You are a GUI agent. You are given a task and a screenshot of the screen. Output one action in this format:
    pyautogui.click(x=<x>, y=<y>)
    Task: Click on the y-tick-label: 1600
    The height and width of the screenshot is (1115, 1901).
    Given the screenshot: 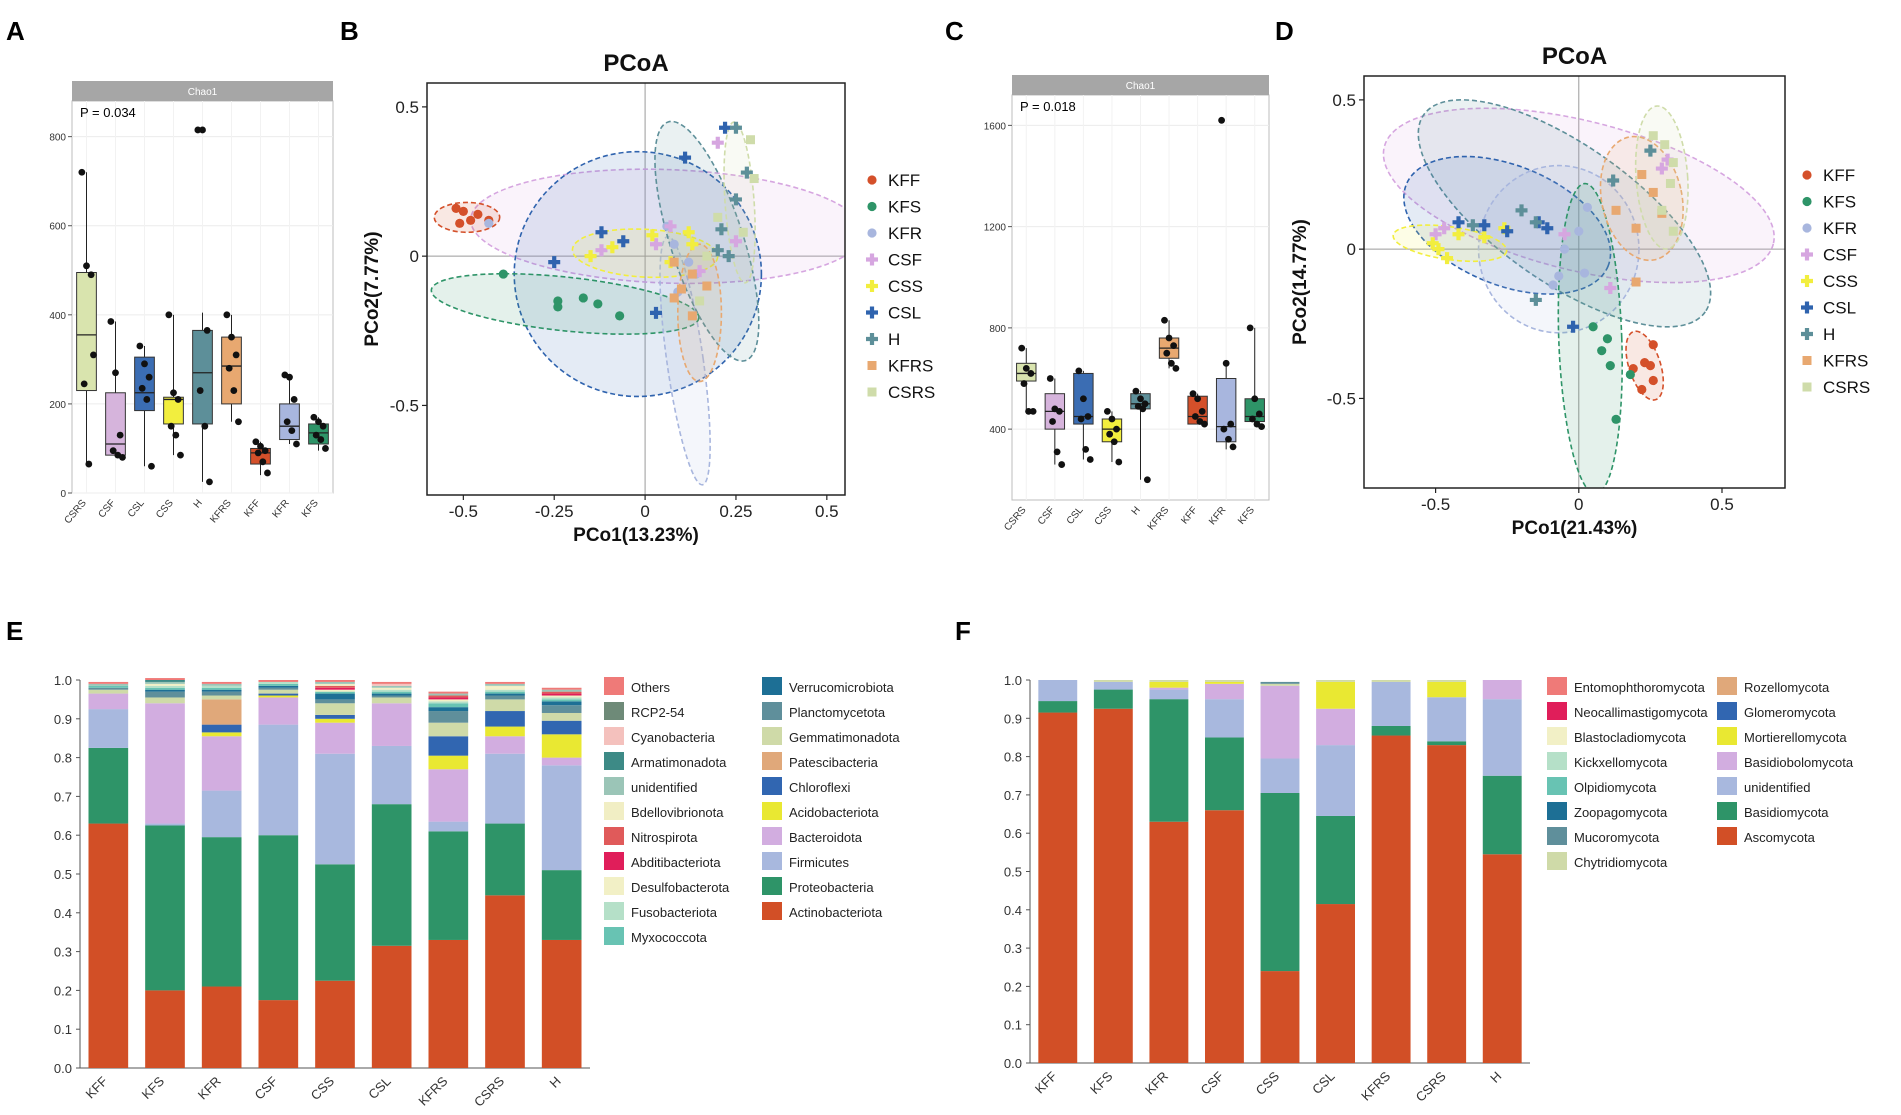 What is the action you would take?
    pyautogui.click(x=995, y=126)
    